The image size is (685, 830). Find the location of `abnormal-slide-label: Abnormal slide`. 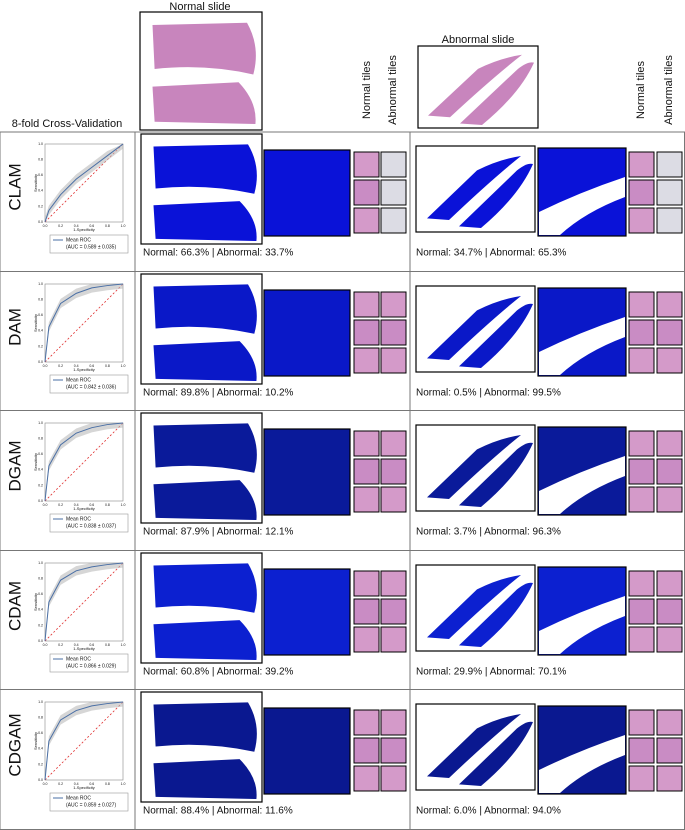

abnormal-slide-label: Abnormal slide is located at coordinates (478, 40).